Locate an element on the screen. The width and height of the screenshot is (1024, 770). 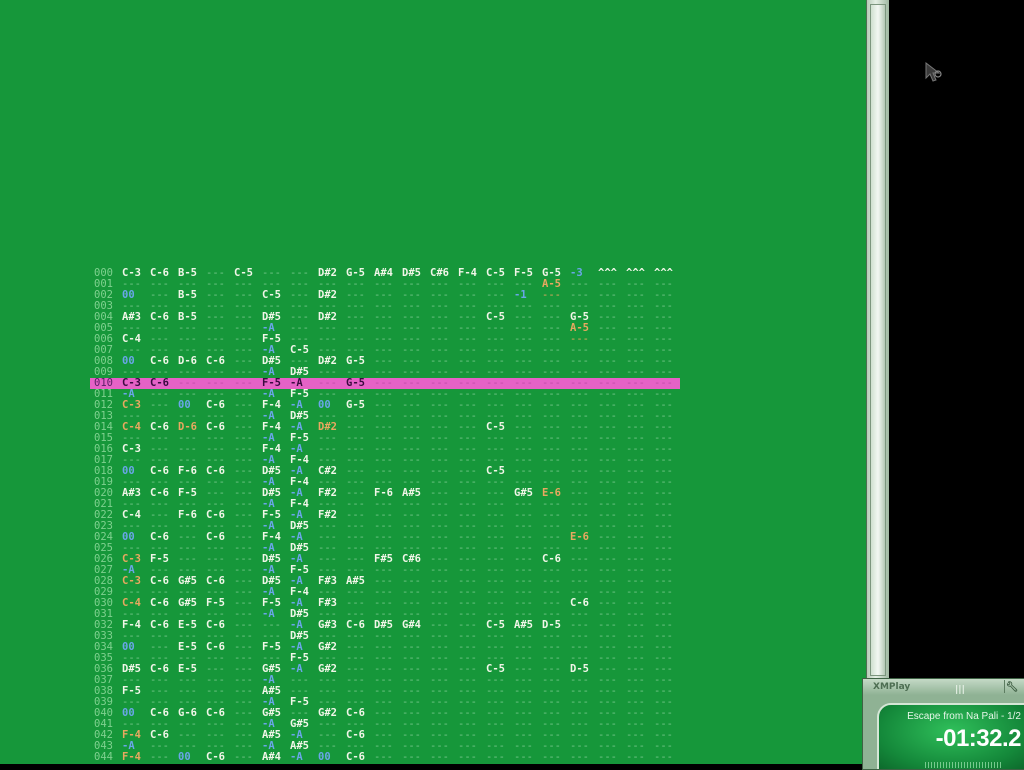
xmplay-titlebar: XMPlay ||| 🔧︎ is located at coordinates (943, 687).